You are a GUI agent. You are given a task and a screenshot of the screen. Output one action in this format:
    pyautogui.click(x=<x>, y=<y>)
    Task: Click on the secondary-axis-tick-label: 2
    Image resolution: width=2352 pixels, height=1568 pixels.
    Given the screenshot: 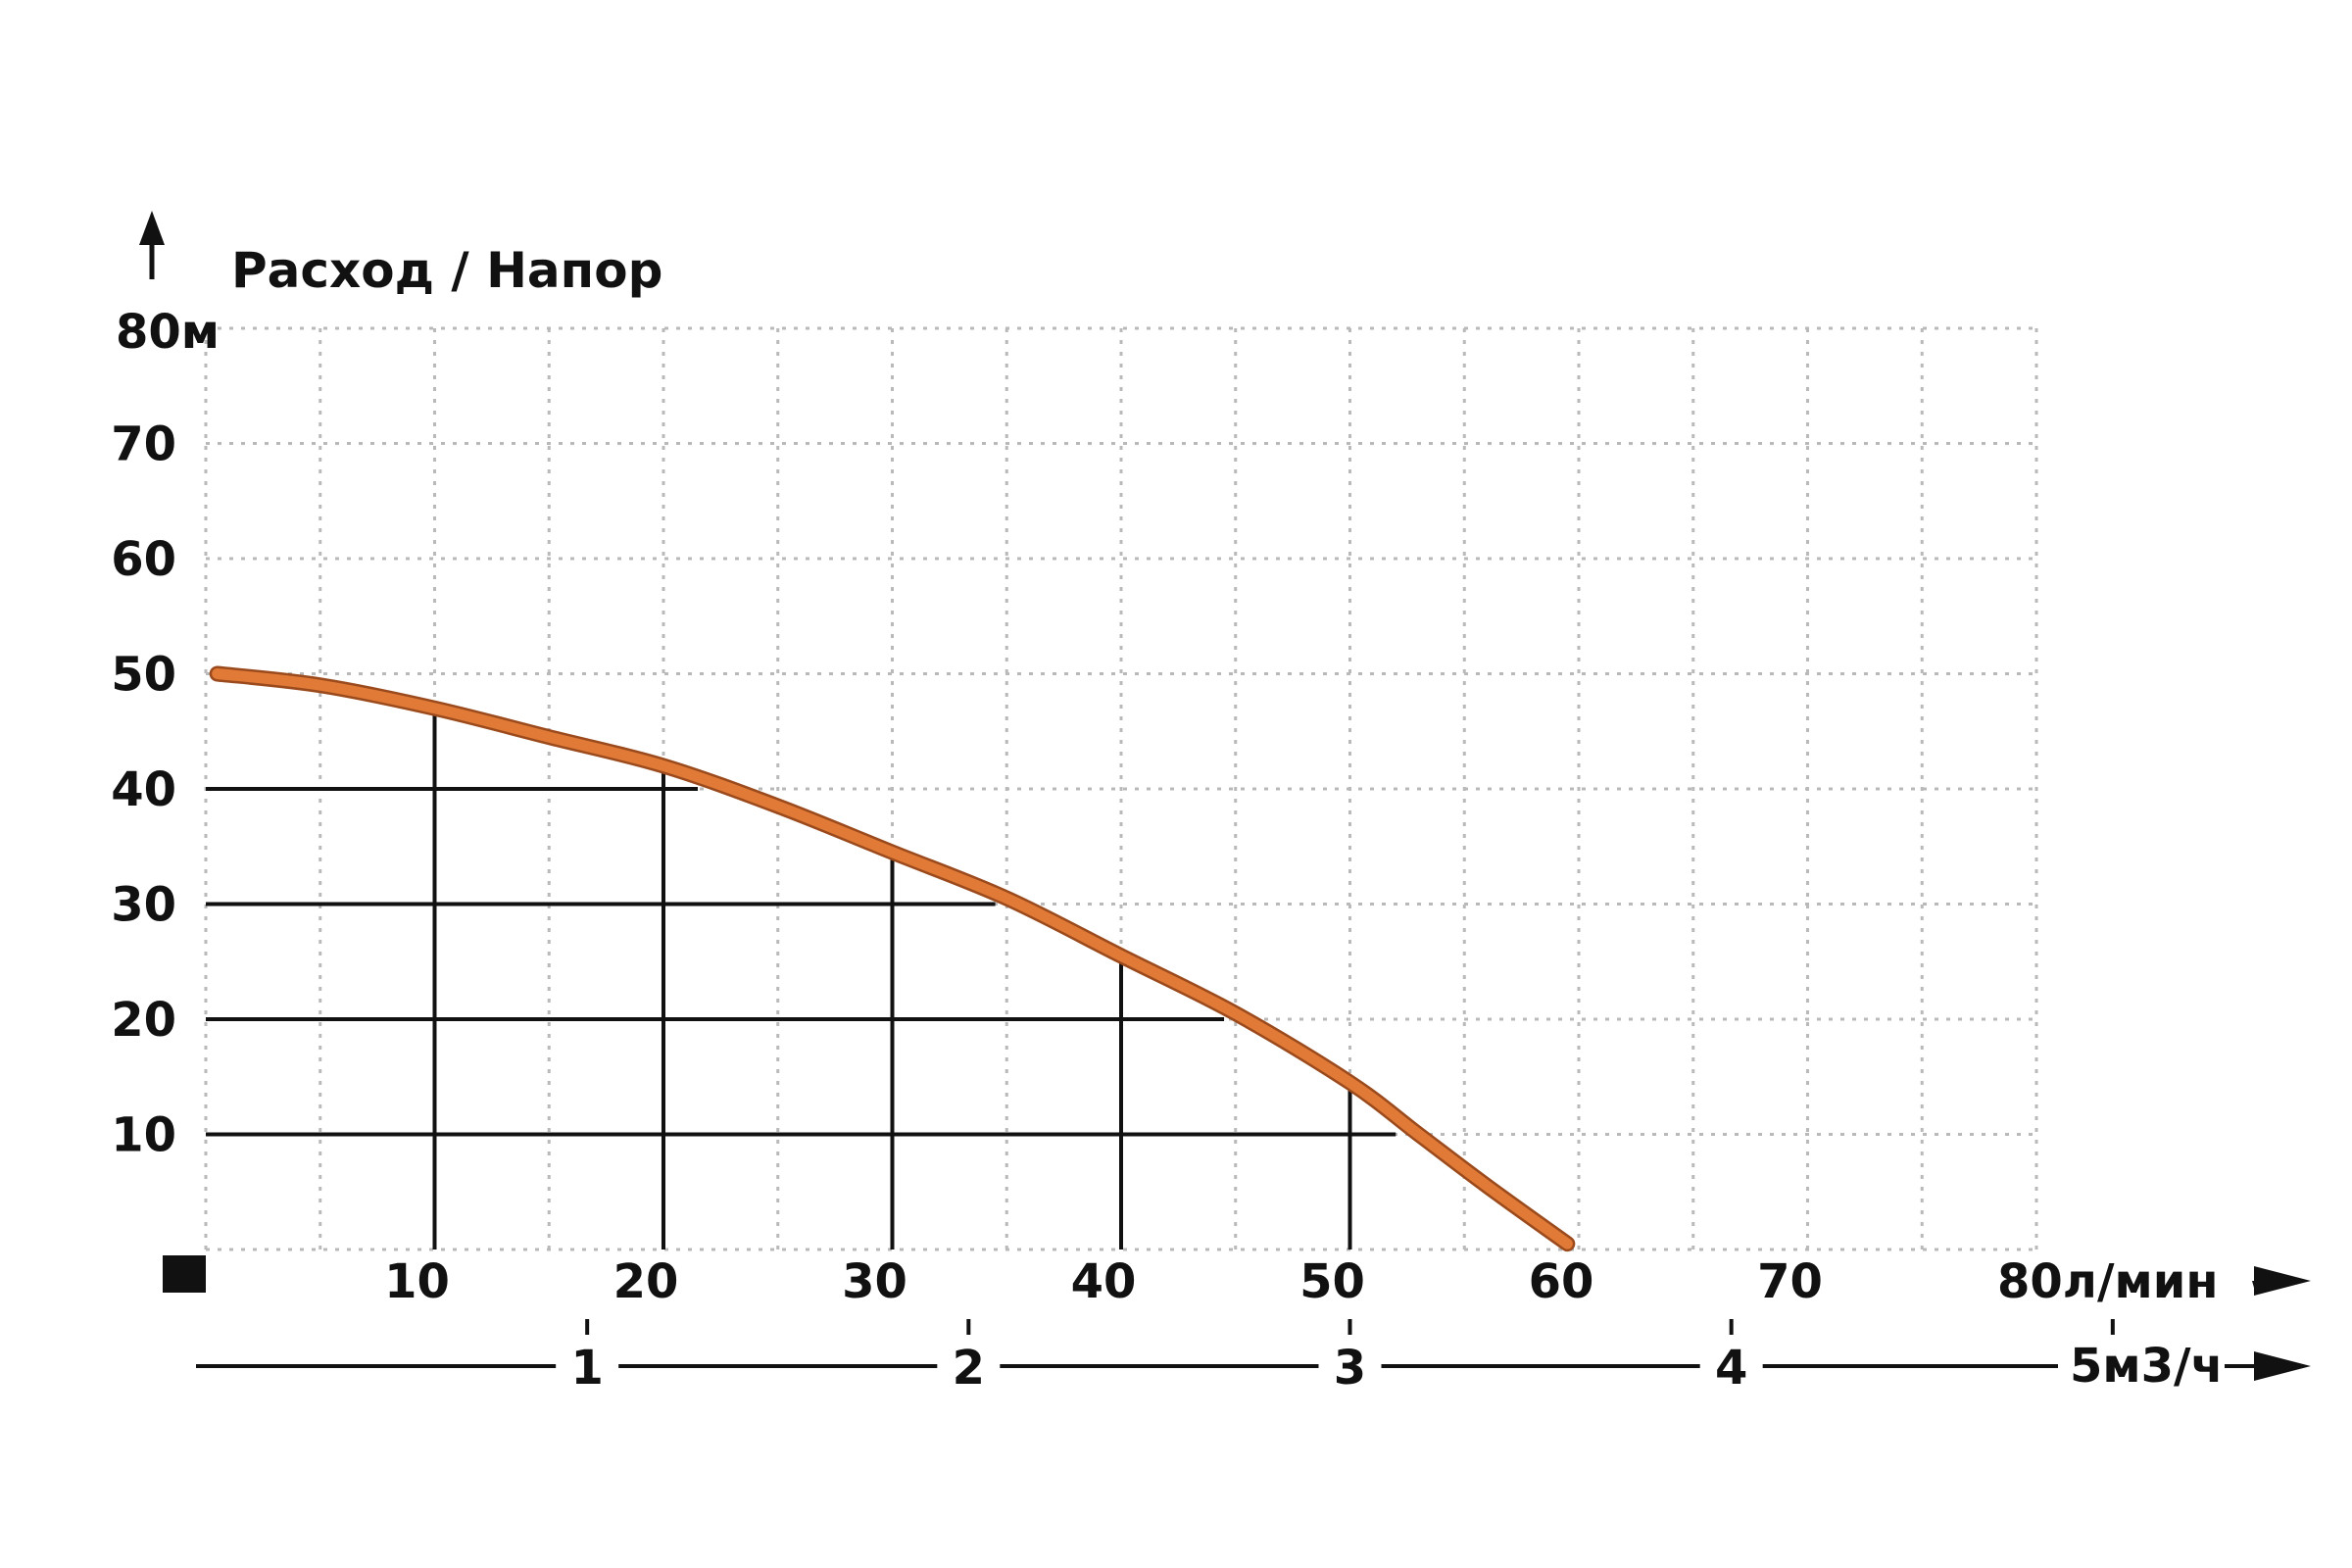 What is the action you would take?
    pyautogui.click(x=969, y=1368)
    